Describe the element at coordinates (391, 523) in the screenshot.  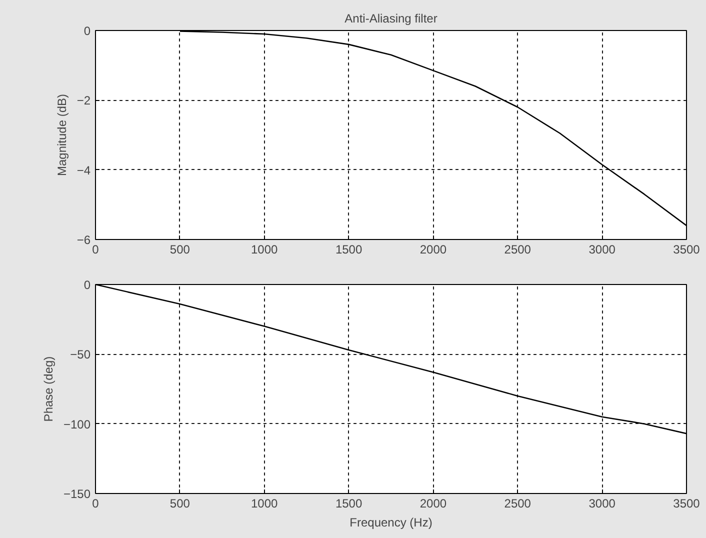
I see `x-axis-title: Frequency (Hz)` at that location.